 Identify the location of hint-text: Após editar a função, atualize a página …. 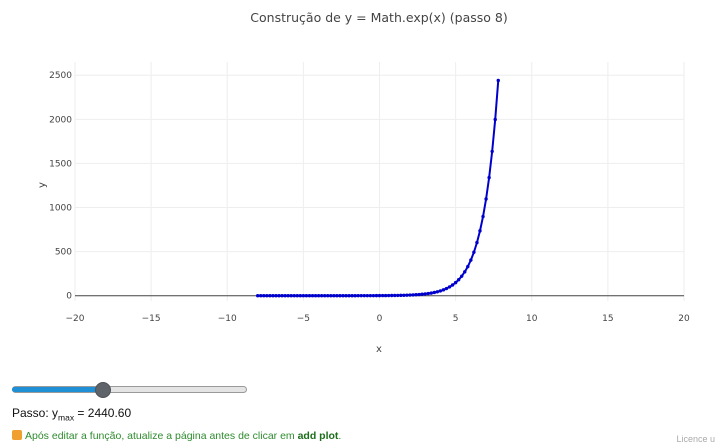
(161, 436).